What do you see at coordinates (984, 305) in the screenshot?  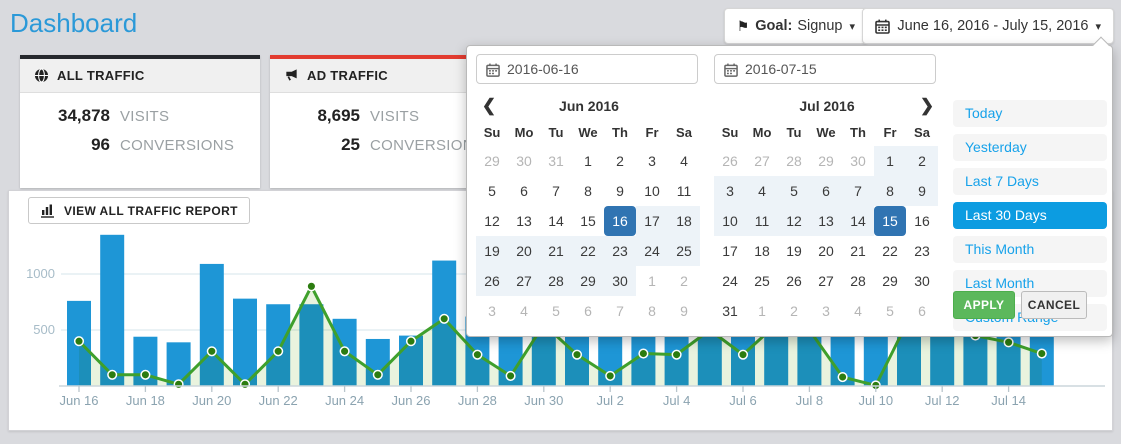 I see `apply-button: APPLY` at bounding box center [984, 305].